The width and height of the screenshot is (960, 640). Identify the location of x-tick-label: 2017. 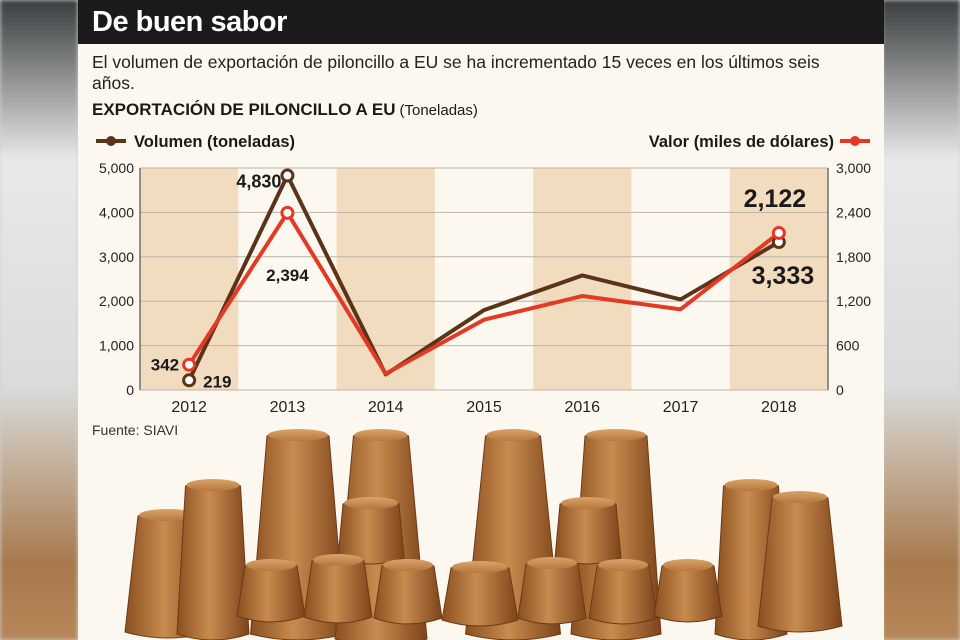
(681, 407).